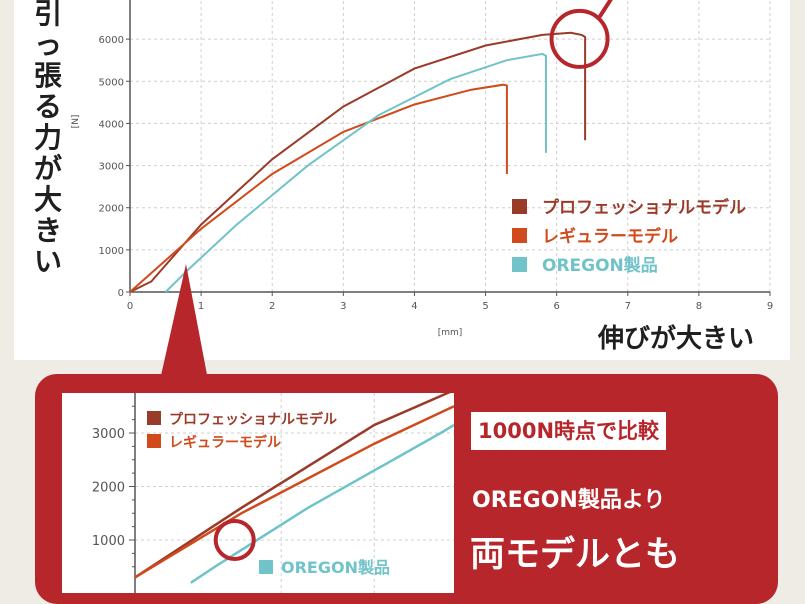 The width and height of the screenshot is (805, 604). I want to click on comparison-tag: 1000N時点で比較, so click(569, 431).